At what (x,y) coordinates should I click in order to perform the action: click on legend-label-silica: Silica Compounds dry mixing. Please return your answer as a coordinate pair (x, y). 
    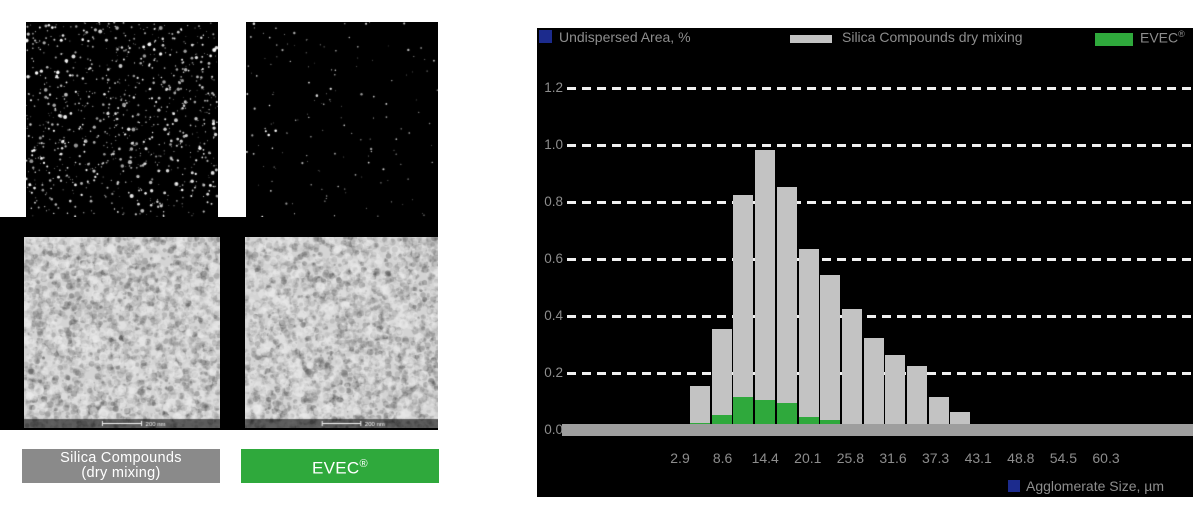
    Looking at the image, I should click on (932, 37).